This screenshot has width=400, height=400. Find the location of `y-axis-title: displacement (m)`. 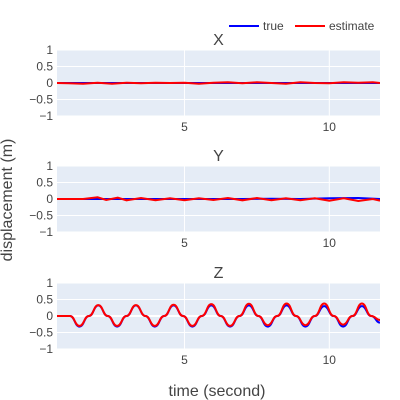

y-axis-title: displacement (m) is located at coordinates (8, 200).